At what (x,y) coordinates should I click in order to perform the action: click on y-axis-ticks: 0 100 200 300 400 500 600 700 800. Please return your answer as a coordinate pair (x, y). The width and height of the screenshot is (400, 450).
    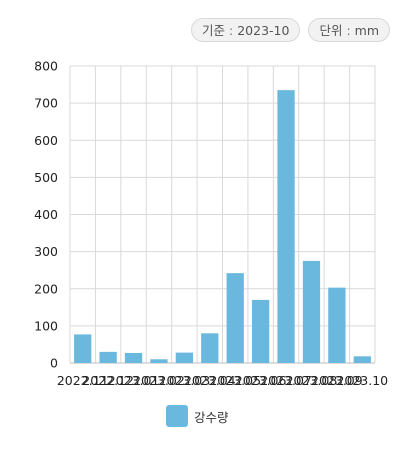
    Looking at the image, I should click on (46, 215).